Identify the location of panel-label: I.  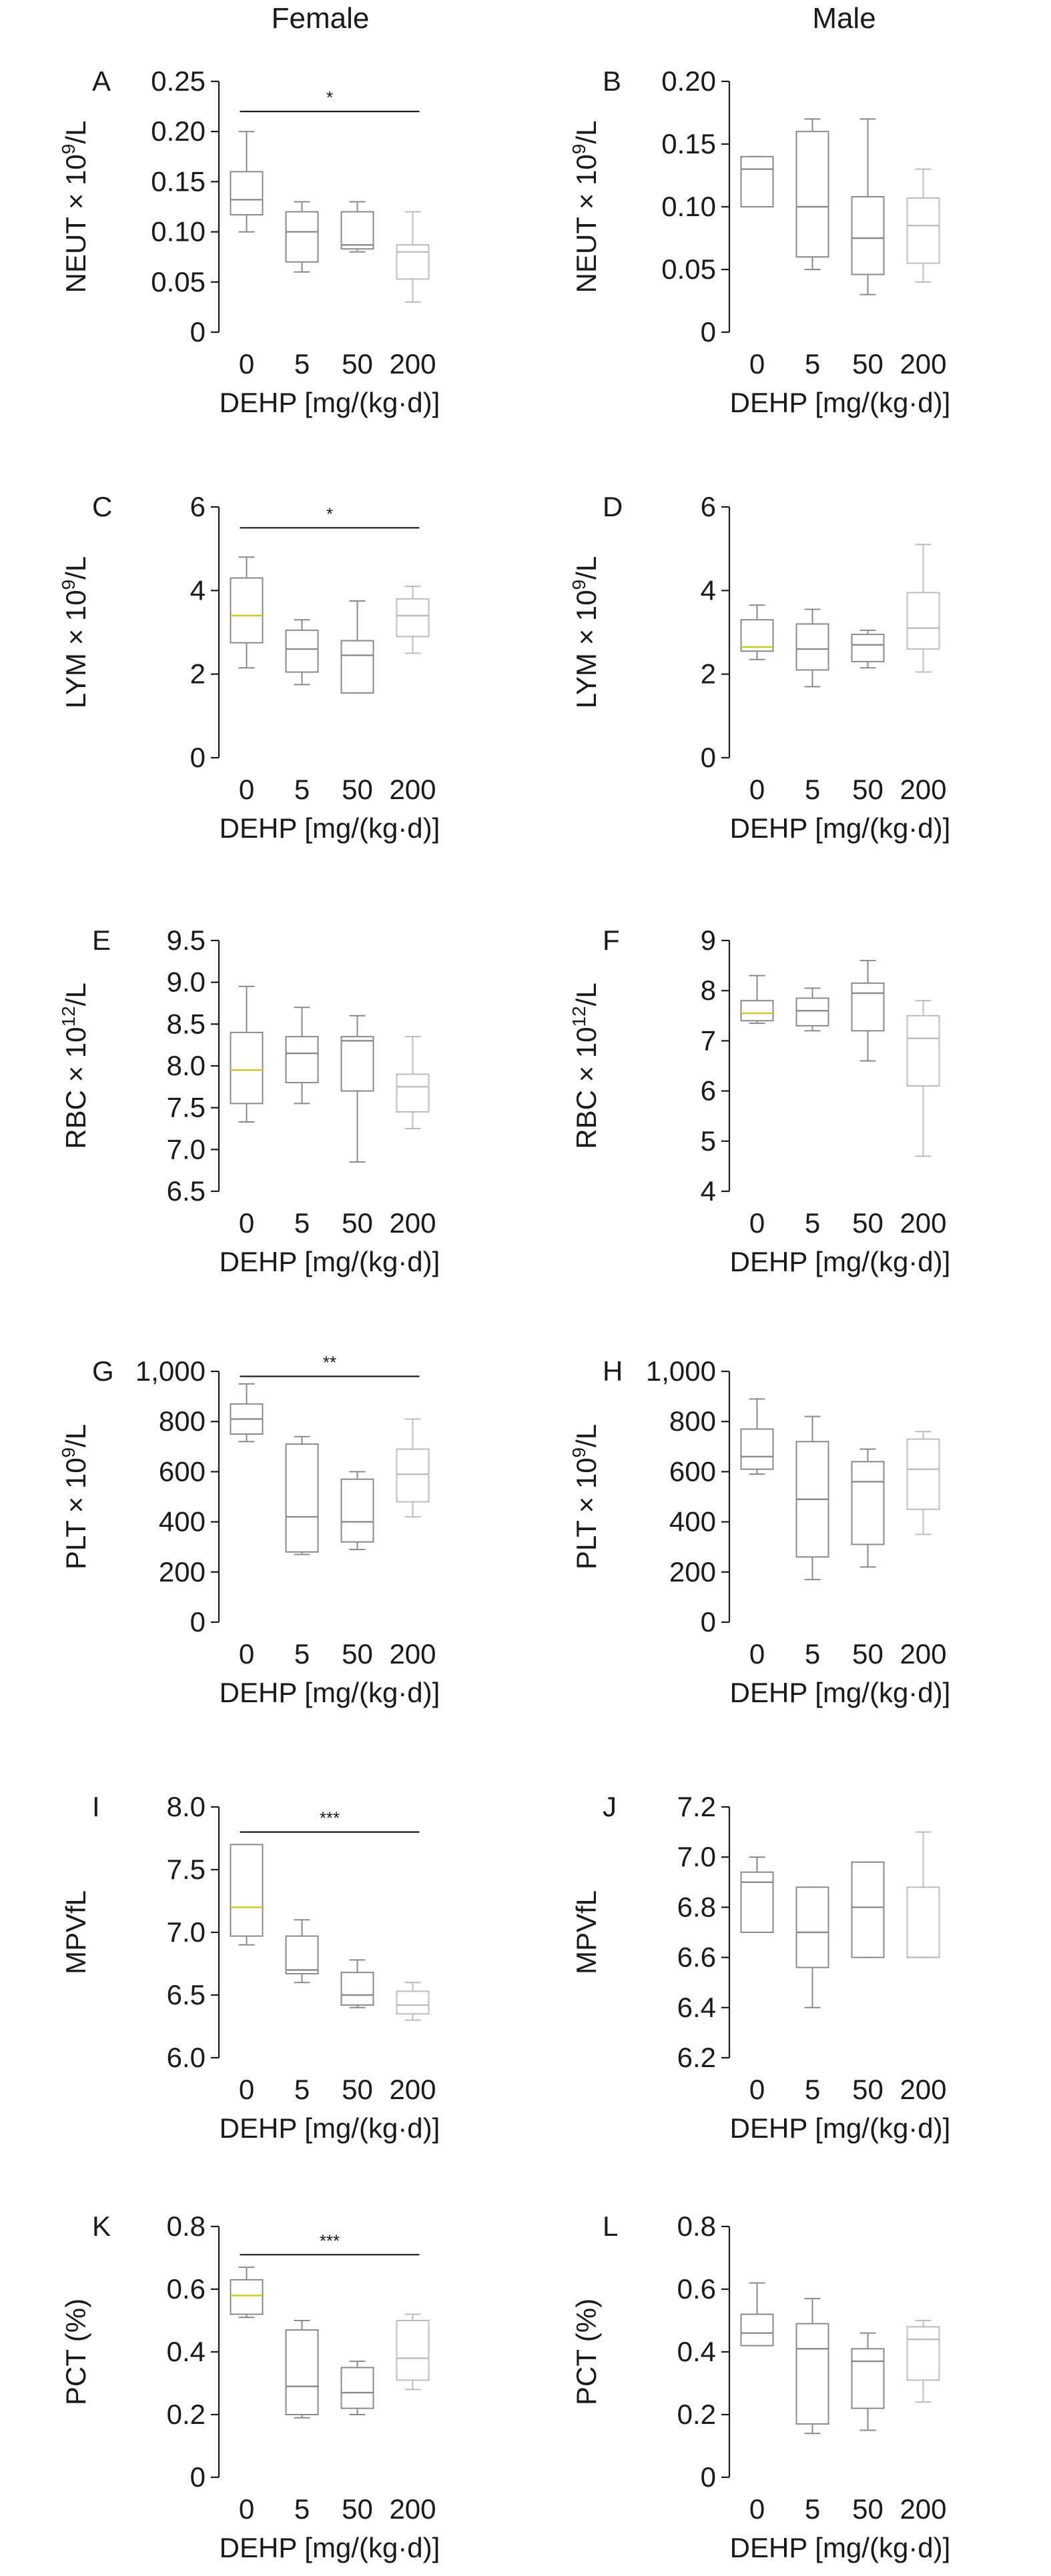
(96, 1806).